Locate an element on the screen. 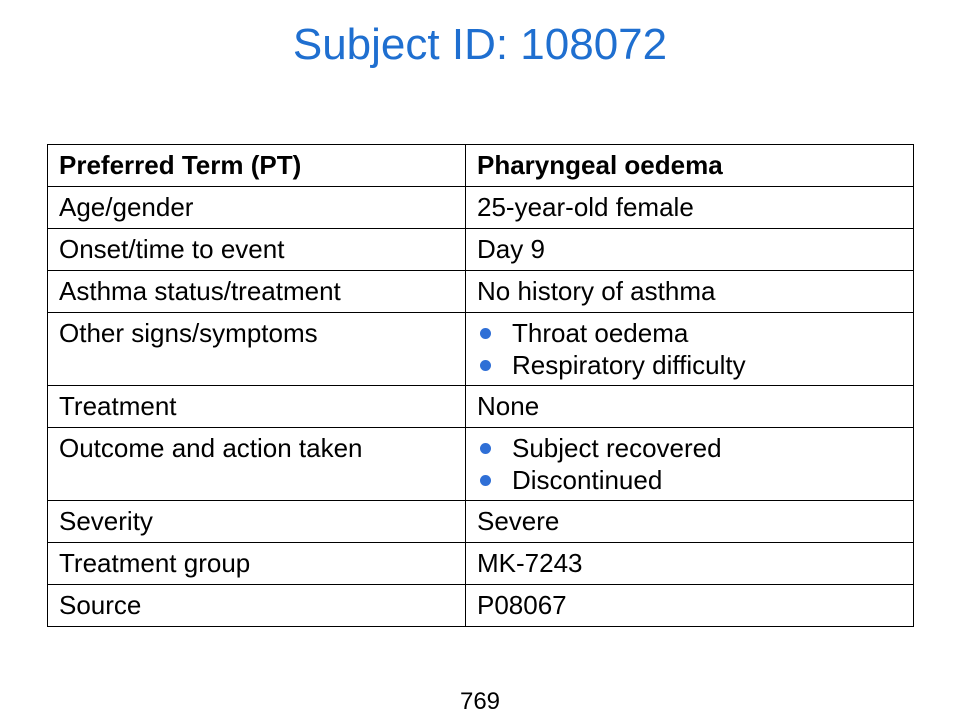 This screenshot has height=720, width=960. table-row-source: Source P08067 is located at coordinates (481, 606).